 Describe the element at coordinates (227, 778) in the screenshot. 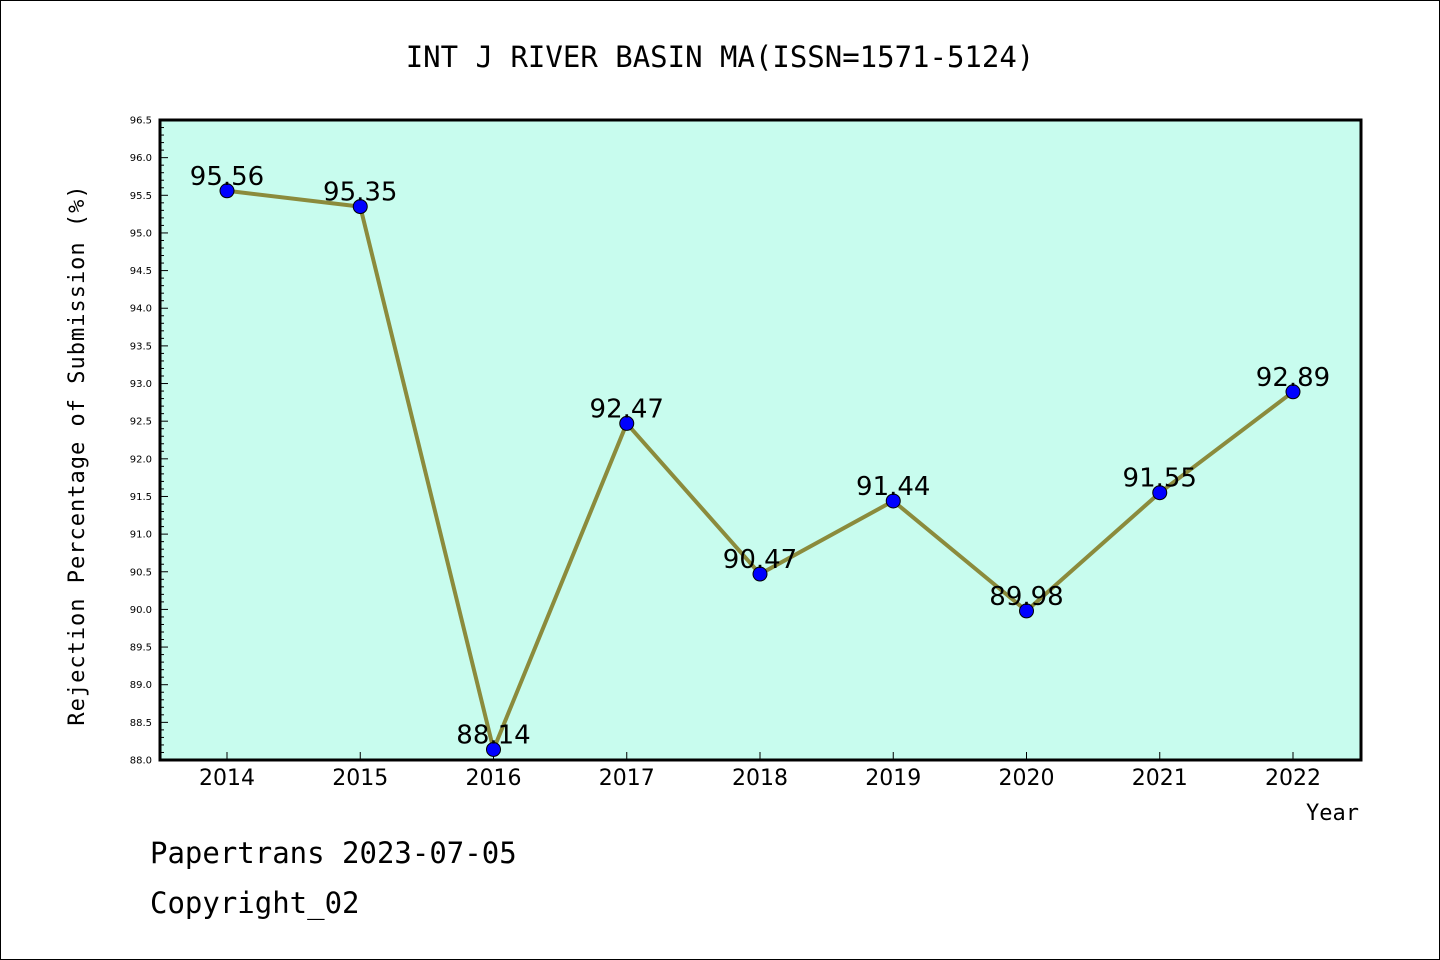

I see `x-tick-label: 2014` at that location.